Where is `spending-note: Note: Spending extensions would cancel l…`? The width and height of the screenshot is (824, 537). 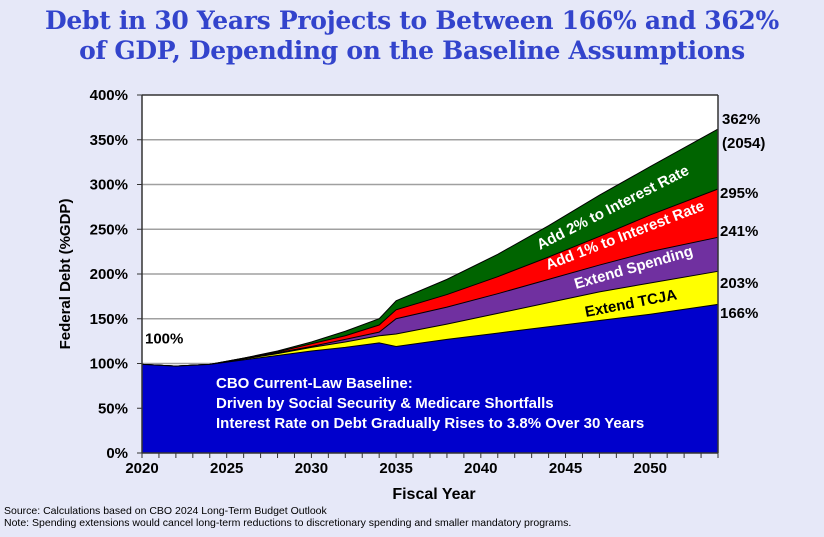
spending-note: Note: Spending extensions would cancel l… is located at coordinates (288, 523).